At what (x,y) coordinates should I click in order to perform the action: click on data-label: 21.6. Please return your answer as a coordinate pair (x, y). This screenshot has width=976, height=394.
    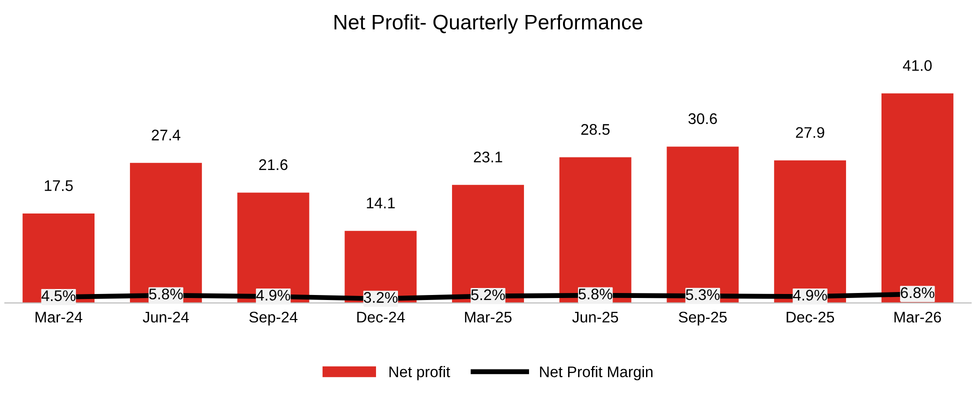
    Looking at the image, I should click on (273, 164).